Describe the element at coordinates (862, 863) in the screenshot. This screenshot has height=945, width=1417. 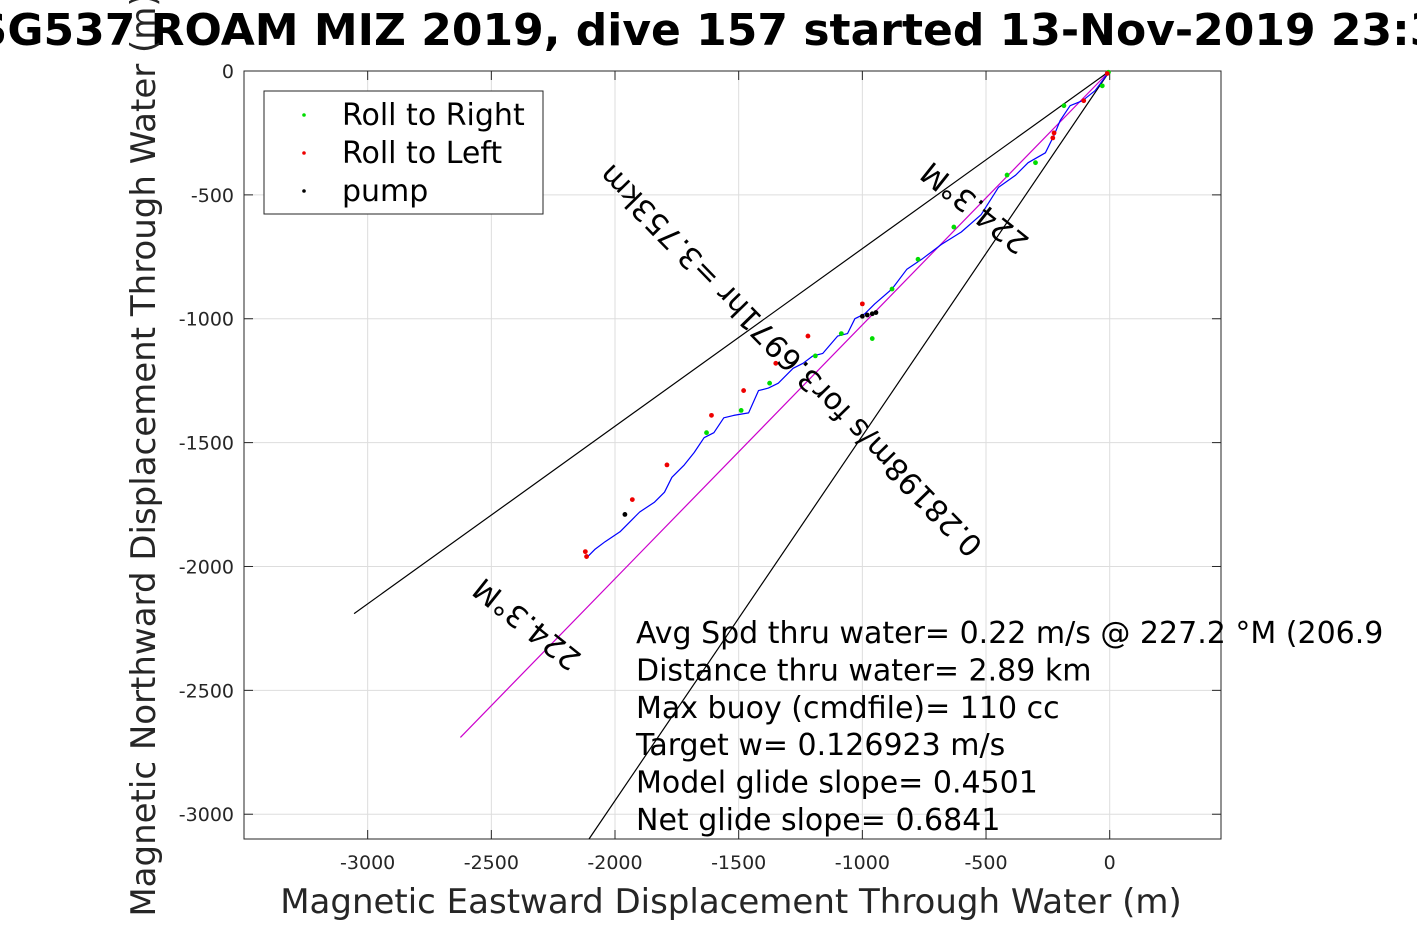
I see `x-tick-label: -1000` at that location.